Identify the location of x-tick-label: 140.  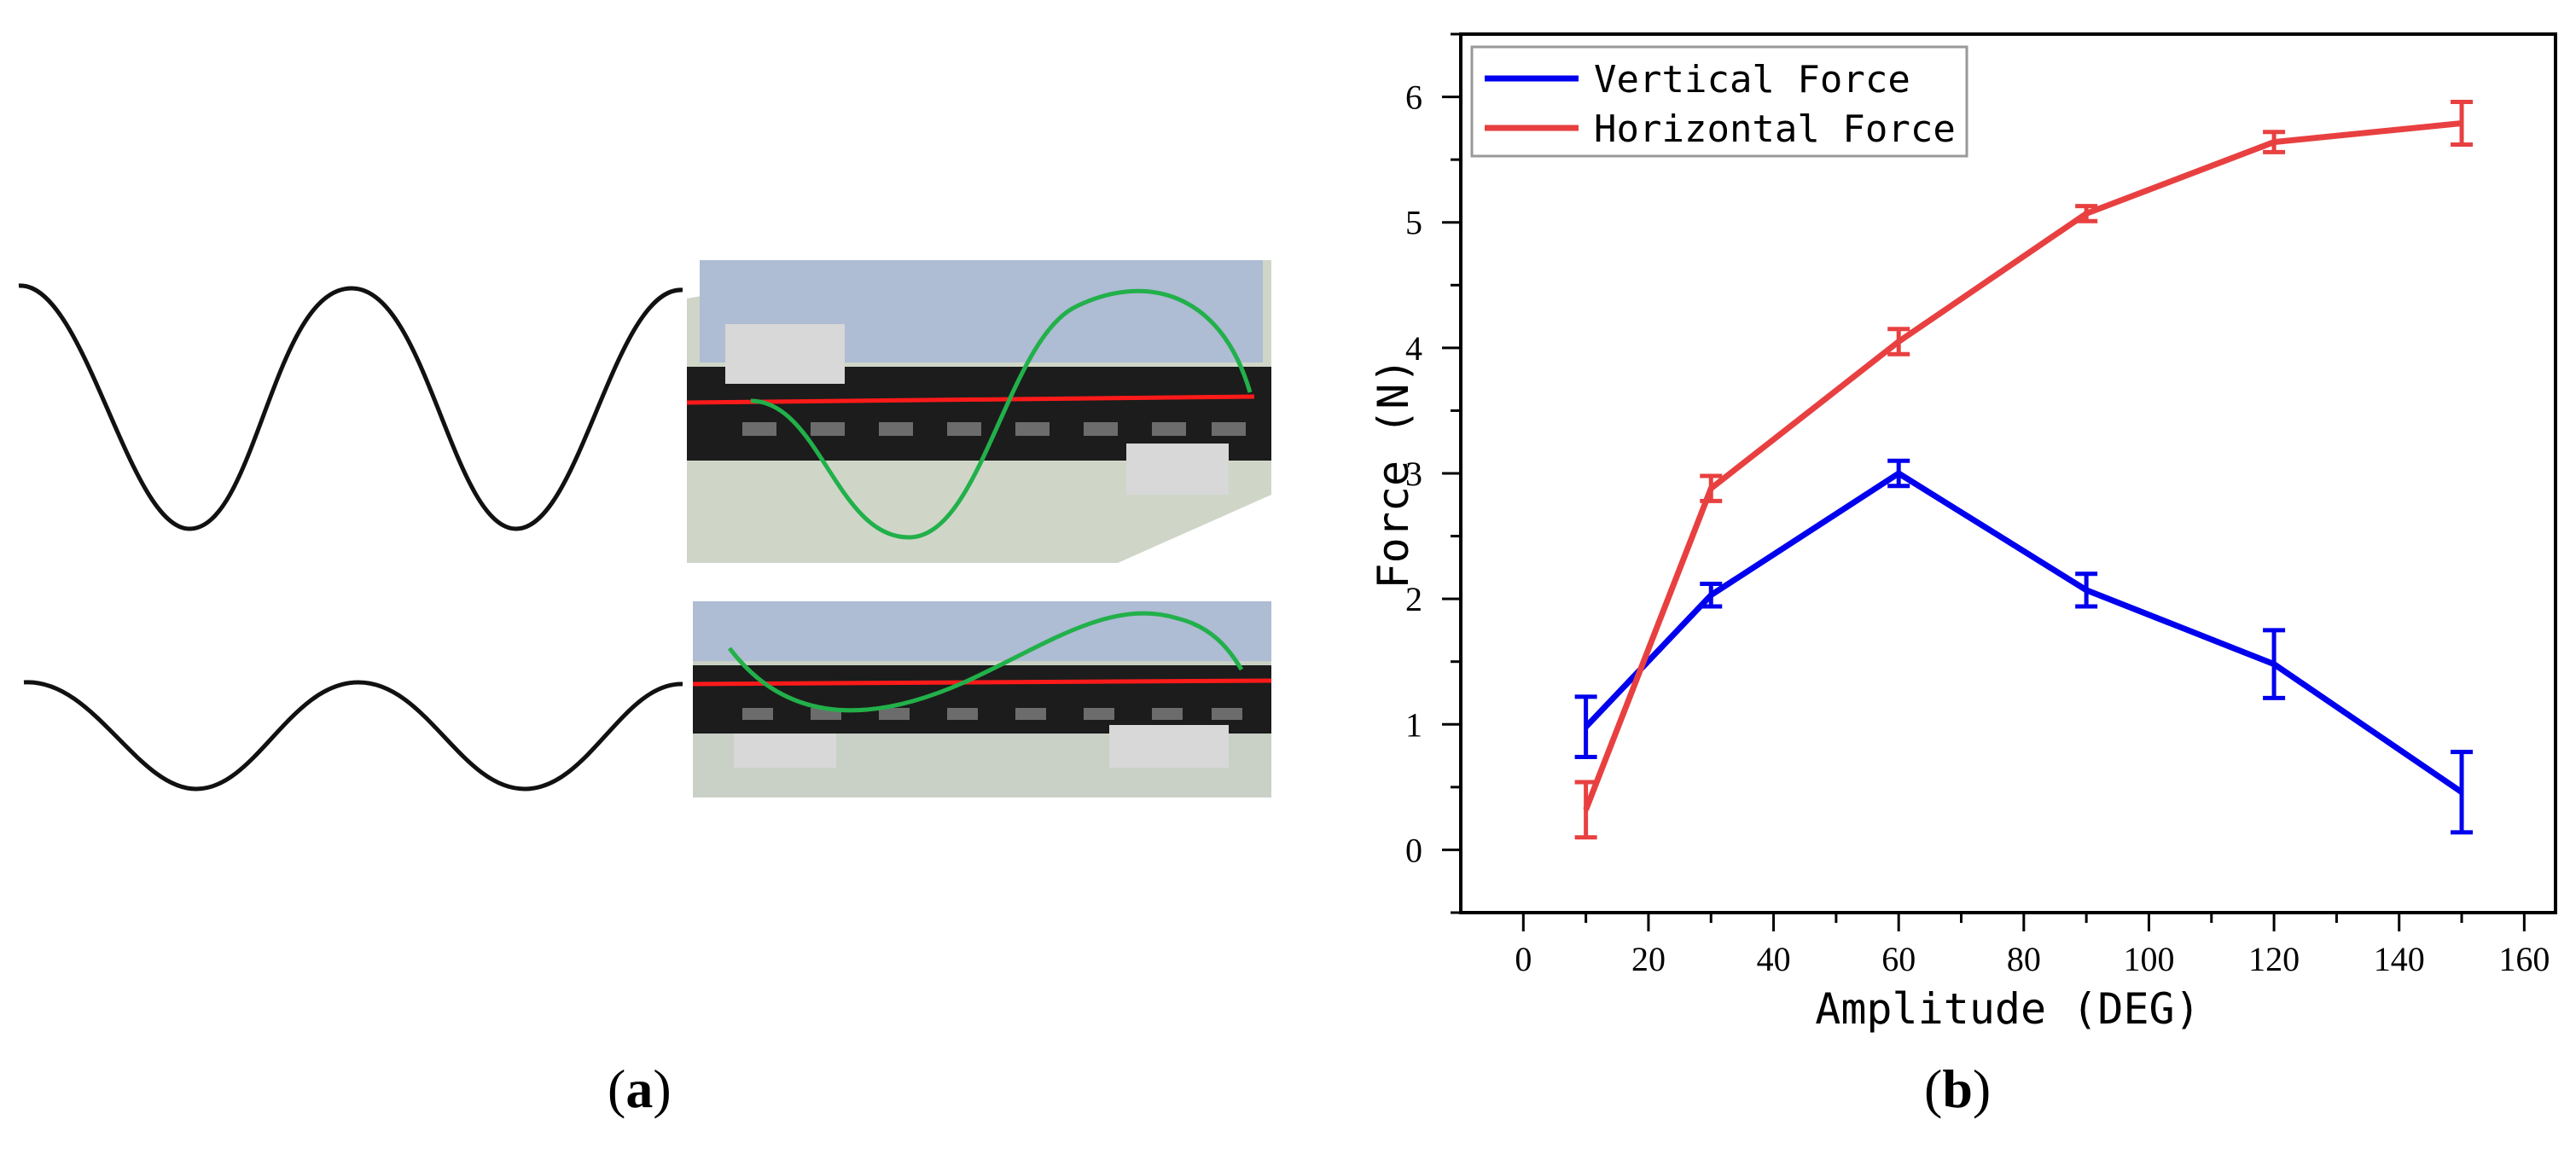
(2399, 959).